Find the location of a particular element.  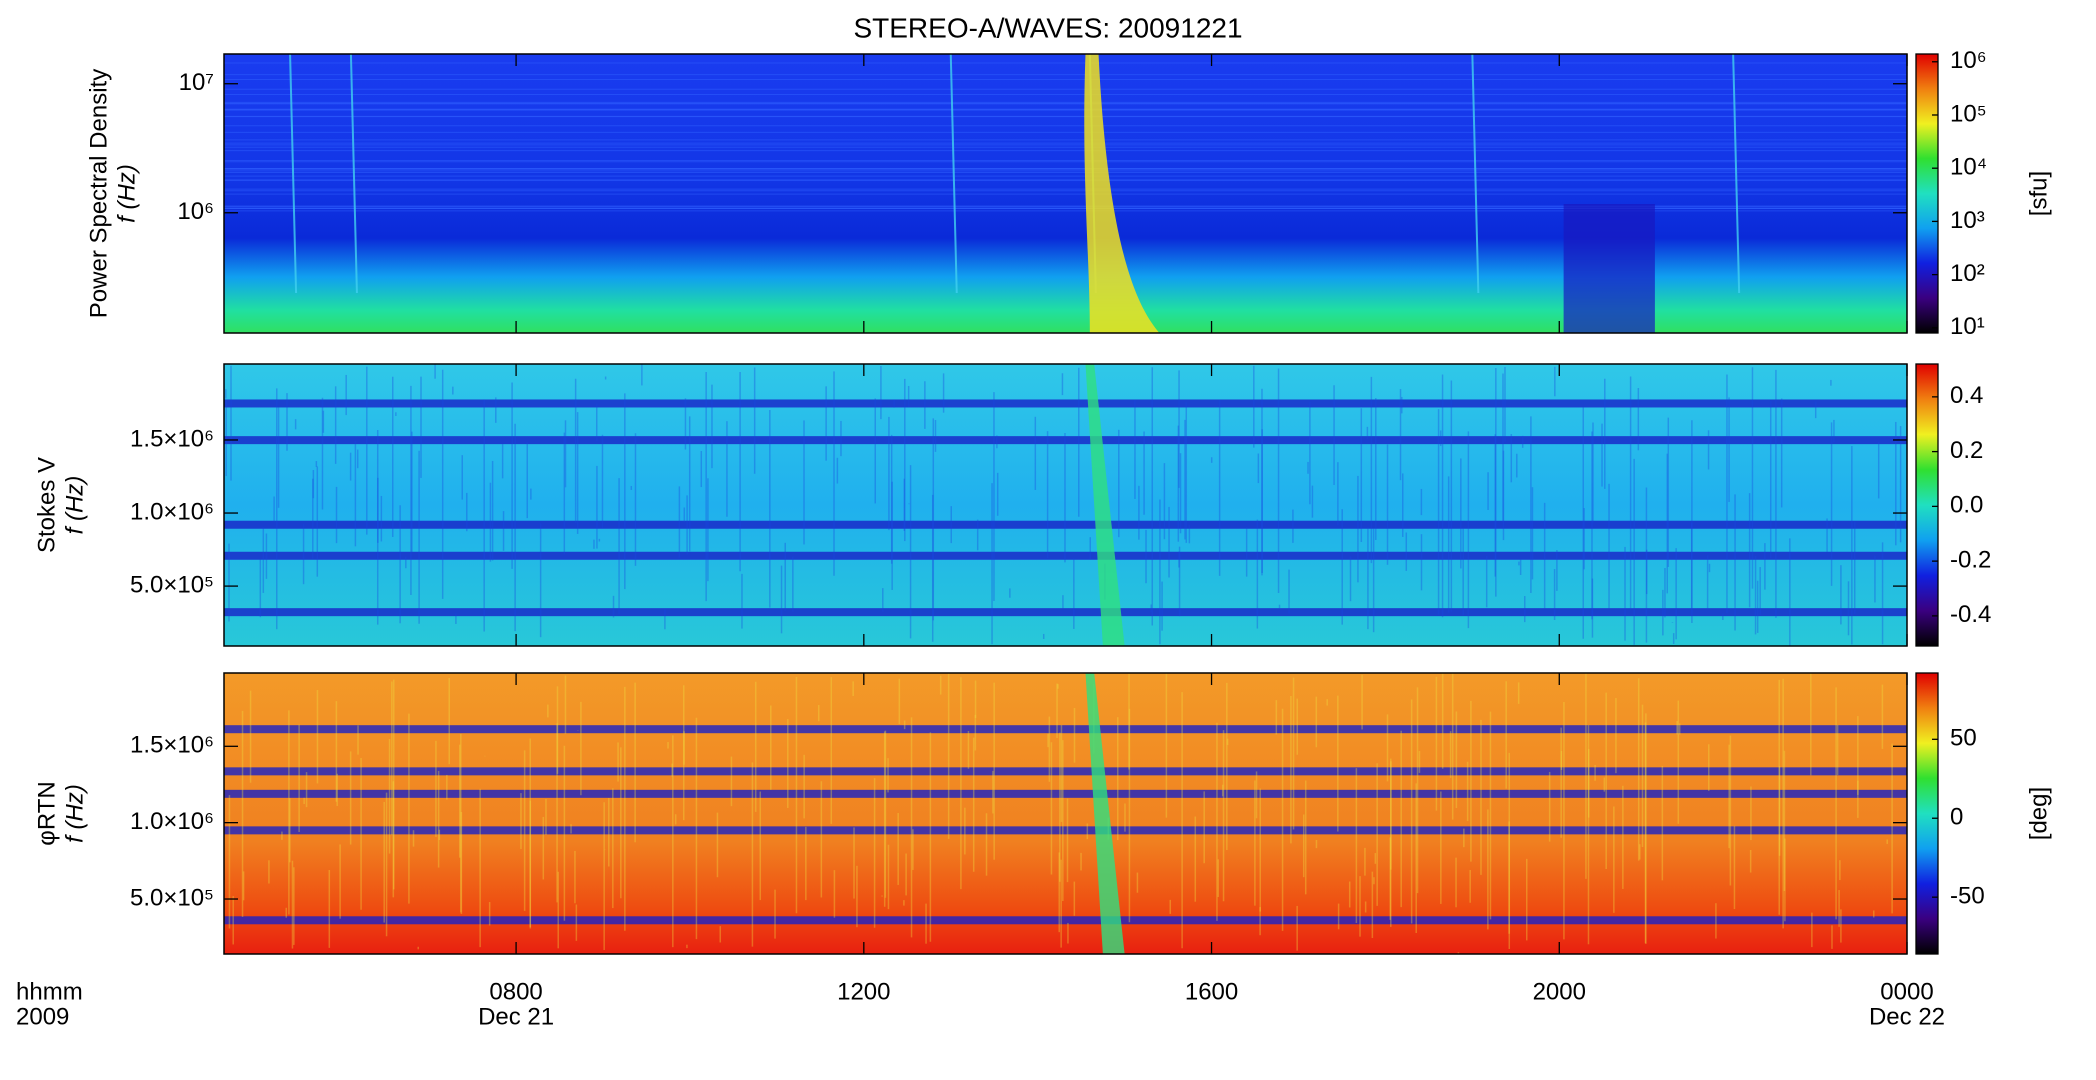

x-tick-label: 0800 is located at coordinates (515, 991).